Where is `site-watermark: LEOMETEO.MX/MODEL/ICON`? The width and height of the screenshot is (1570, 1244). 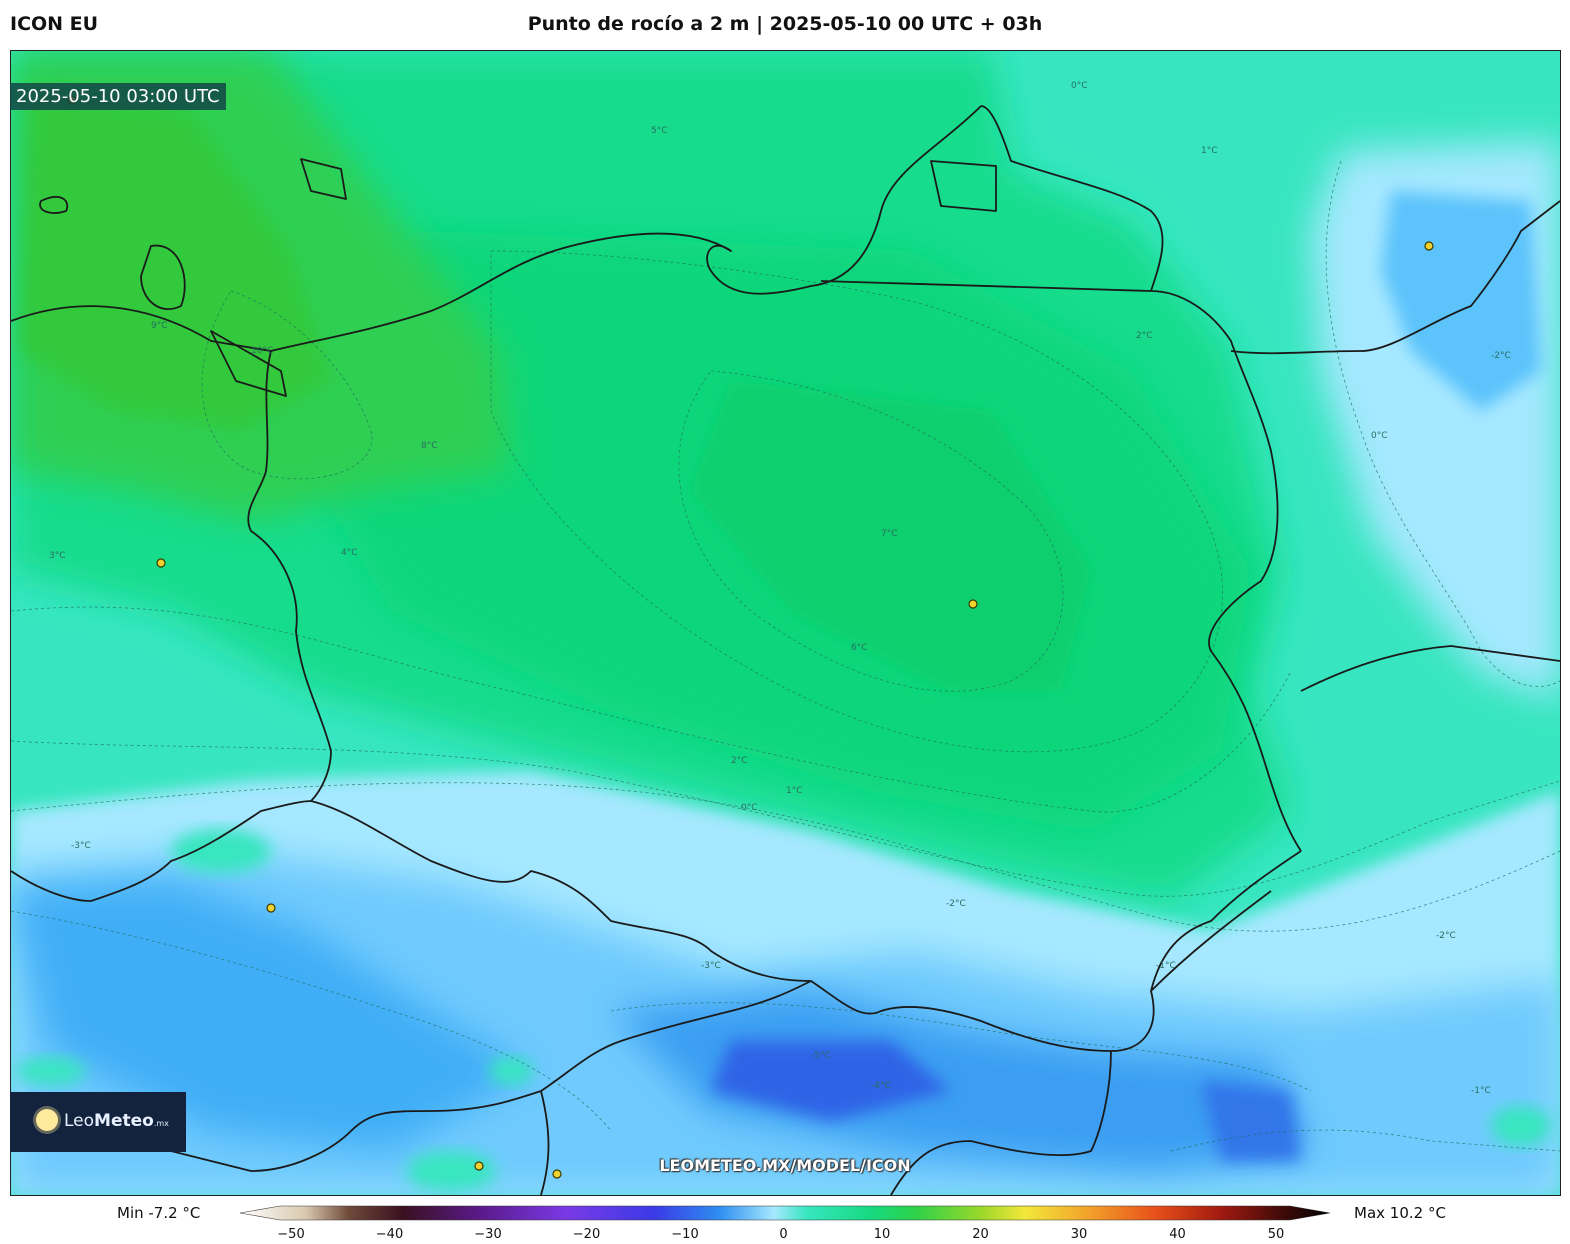 site-watermark: LEOMETEO.MX/MODEL/ICON is located at coordinates (785, 1165).